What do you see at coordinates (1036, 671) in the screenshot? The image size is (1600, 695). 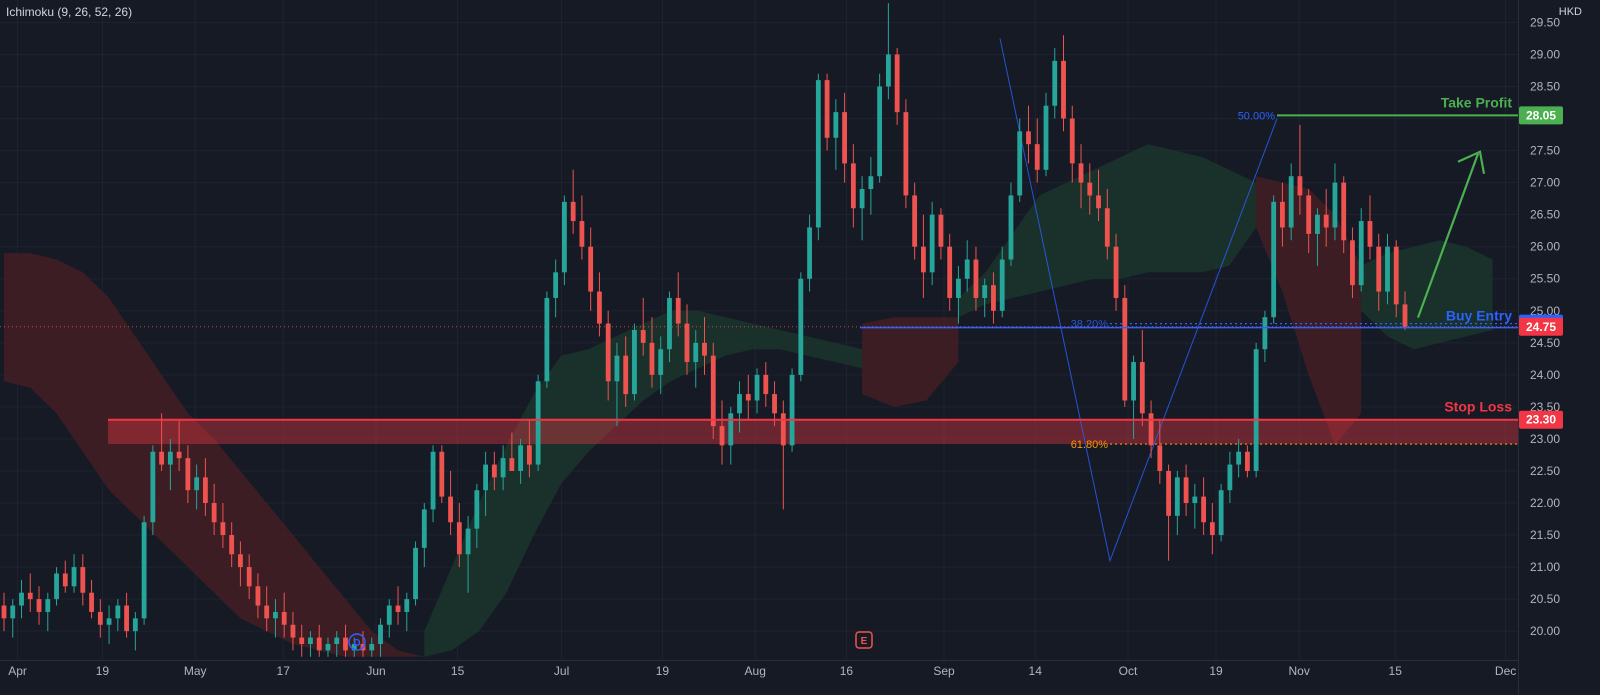 I see `time-tick-label: 14` at bounding box center [1036, 671].